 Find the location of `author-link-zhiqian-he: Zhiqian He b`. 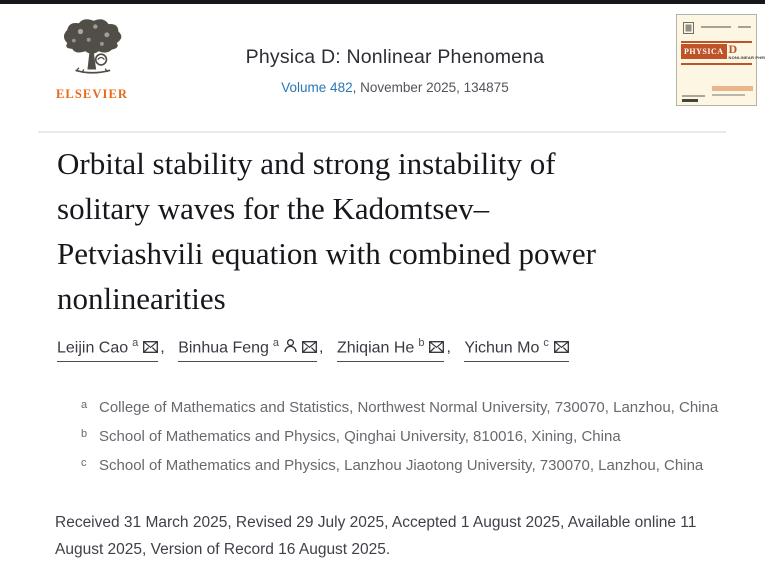

author-link-zhiqian-he: Zhiqian He b is located at coordinates (390, 350).